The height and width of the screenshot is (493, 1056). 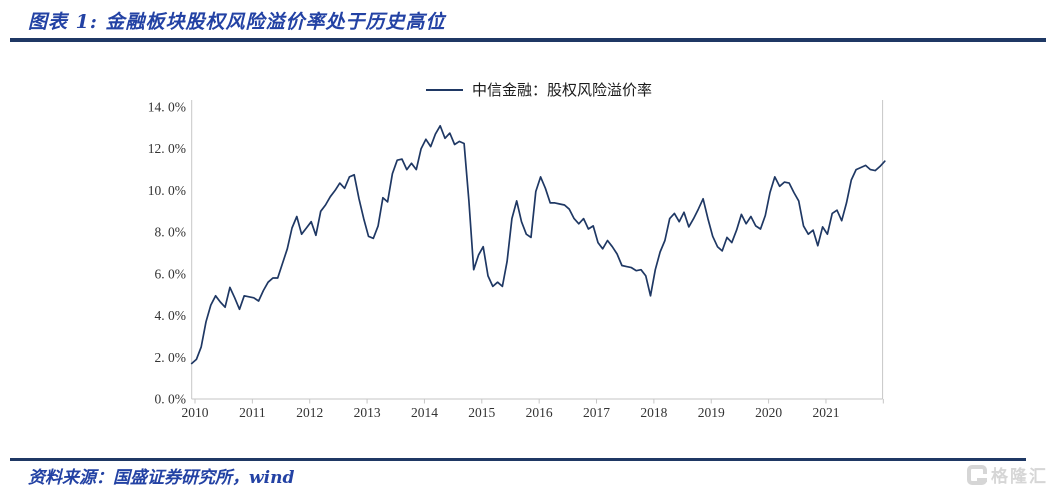 I want to click on x-tick-label: 2014, so click(x=424, y=412).